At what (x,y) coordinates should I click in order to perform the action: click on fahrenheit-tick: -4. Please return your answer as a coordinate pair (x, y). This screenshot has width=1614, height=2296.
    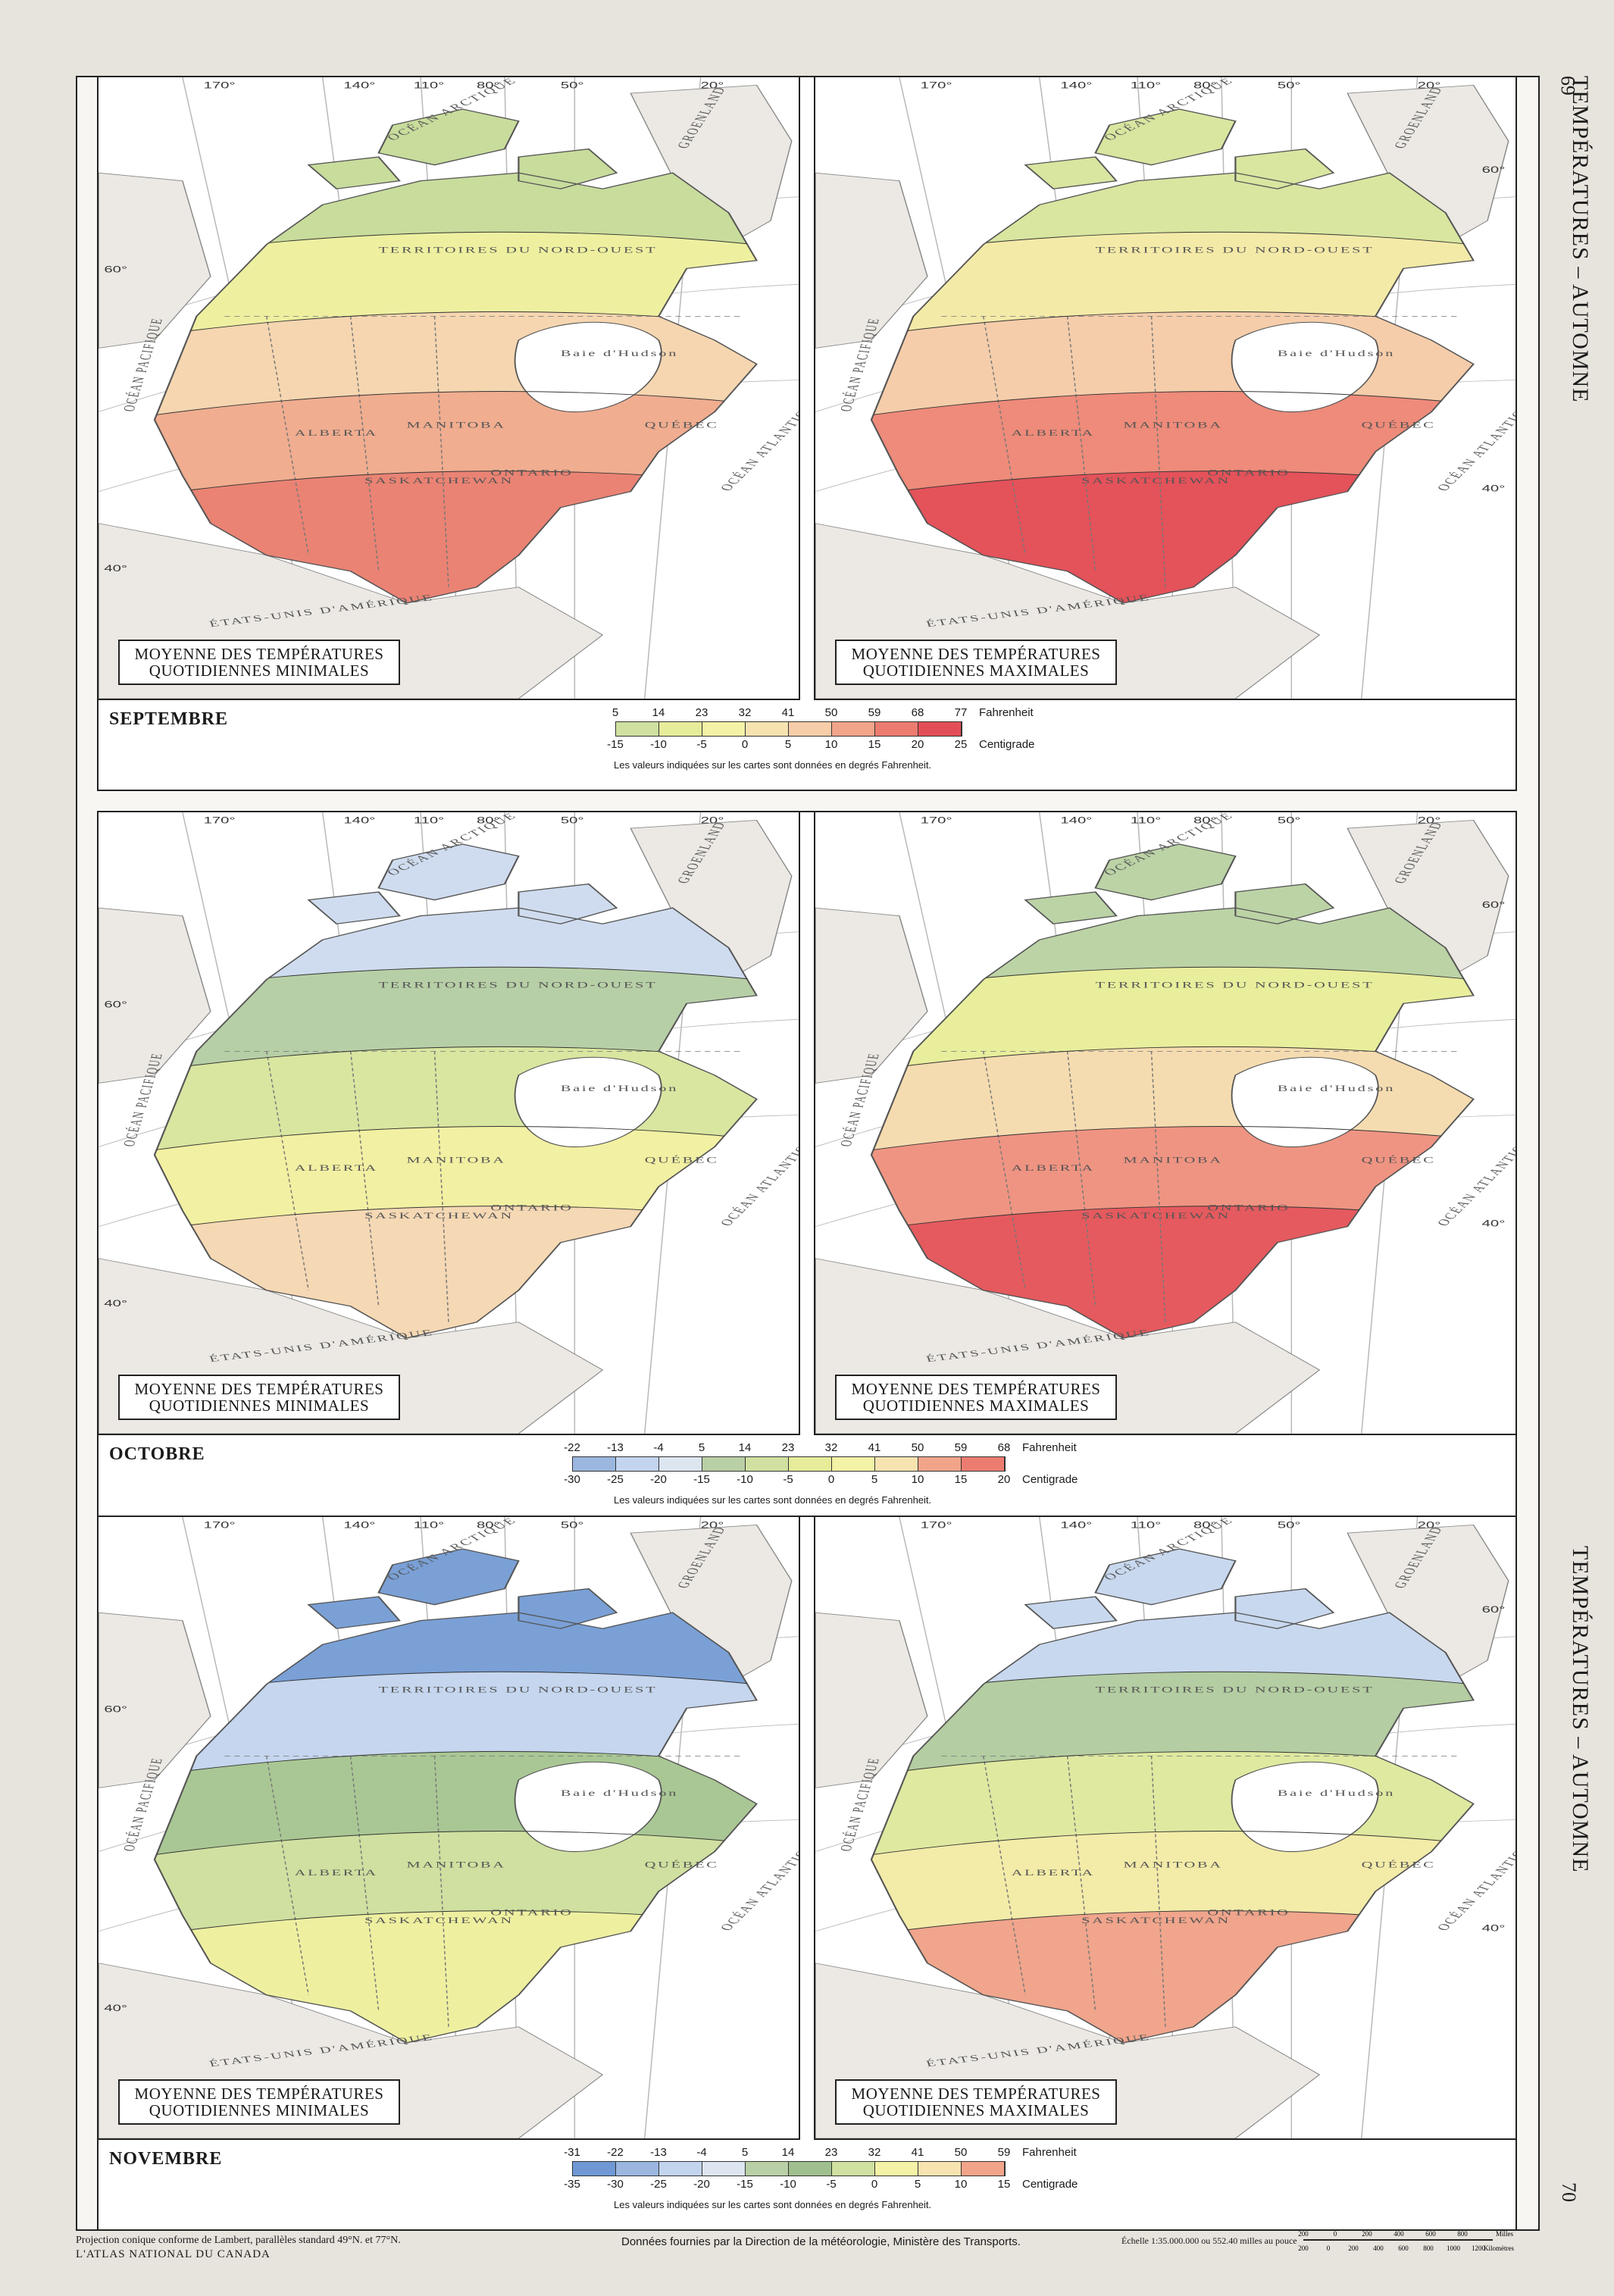
    Looking at the image, I should click on (701, 2152).